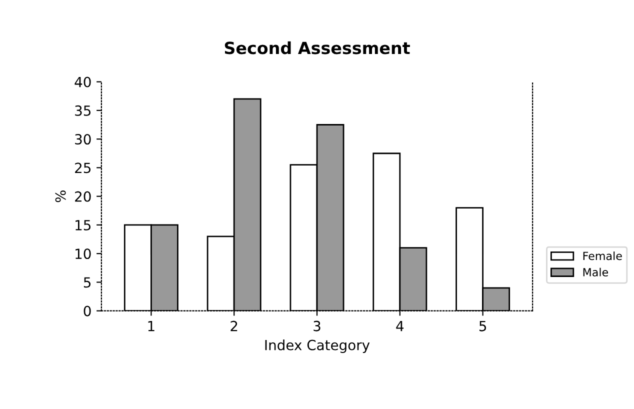  What do you see at coordinates (317, 346) in the screenshot?
I see `x-axis-title: Index Category` at bounding box center [317, 346].